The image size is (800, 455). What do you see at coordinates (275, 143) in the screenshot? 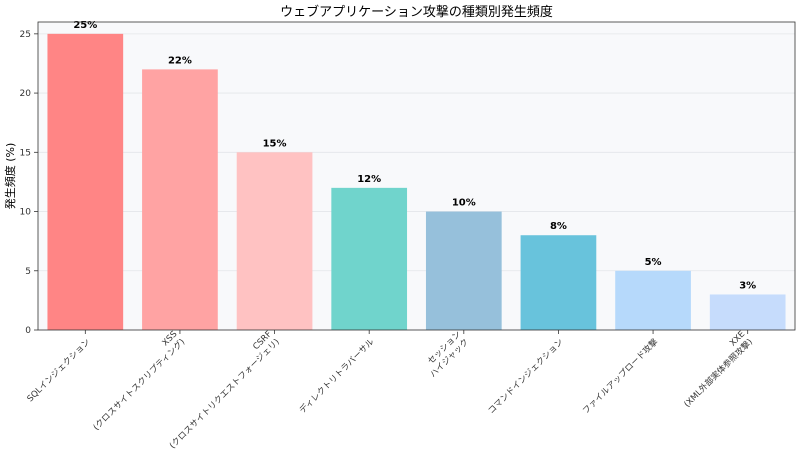
I see `bar-value-label: 15%` at bounding box center [275, 143].